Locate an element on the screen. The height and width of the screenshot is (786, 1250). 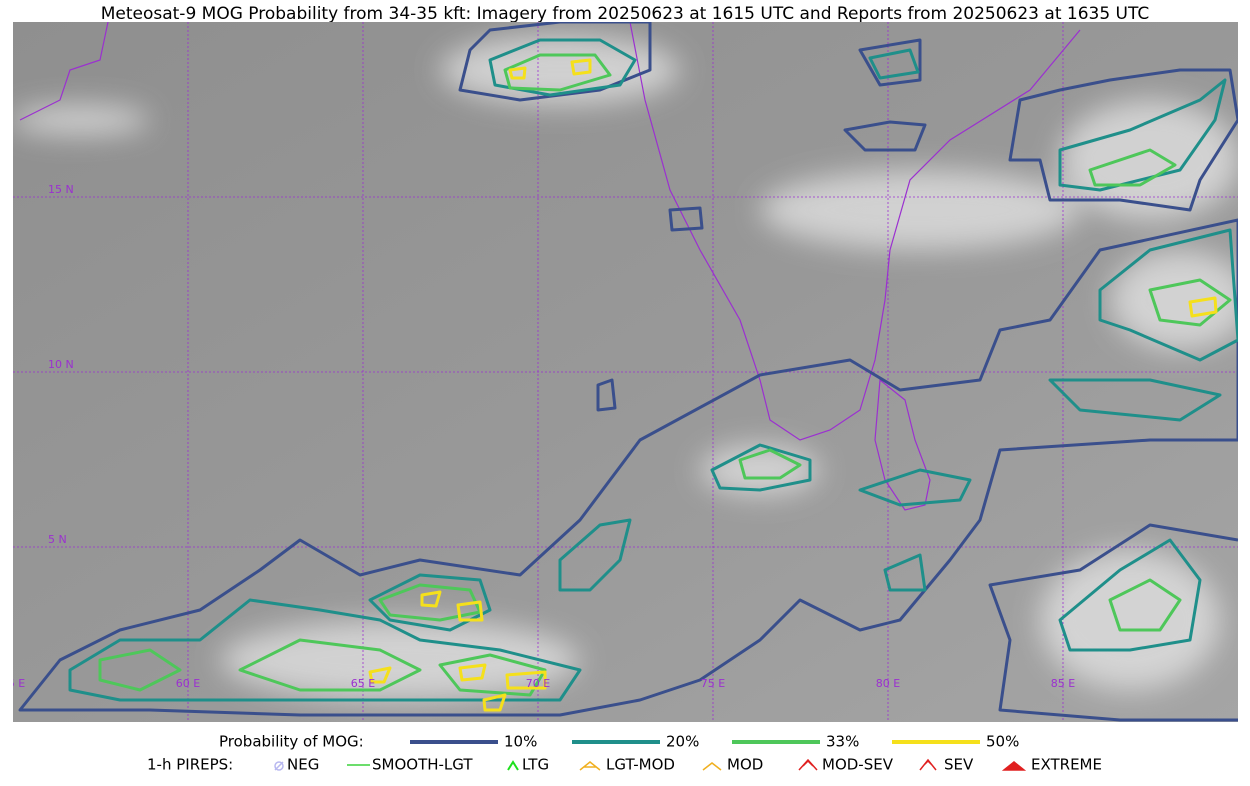
legend-label: 50% is located at coordinates (1002, 742).